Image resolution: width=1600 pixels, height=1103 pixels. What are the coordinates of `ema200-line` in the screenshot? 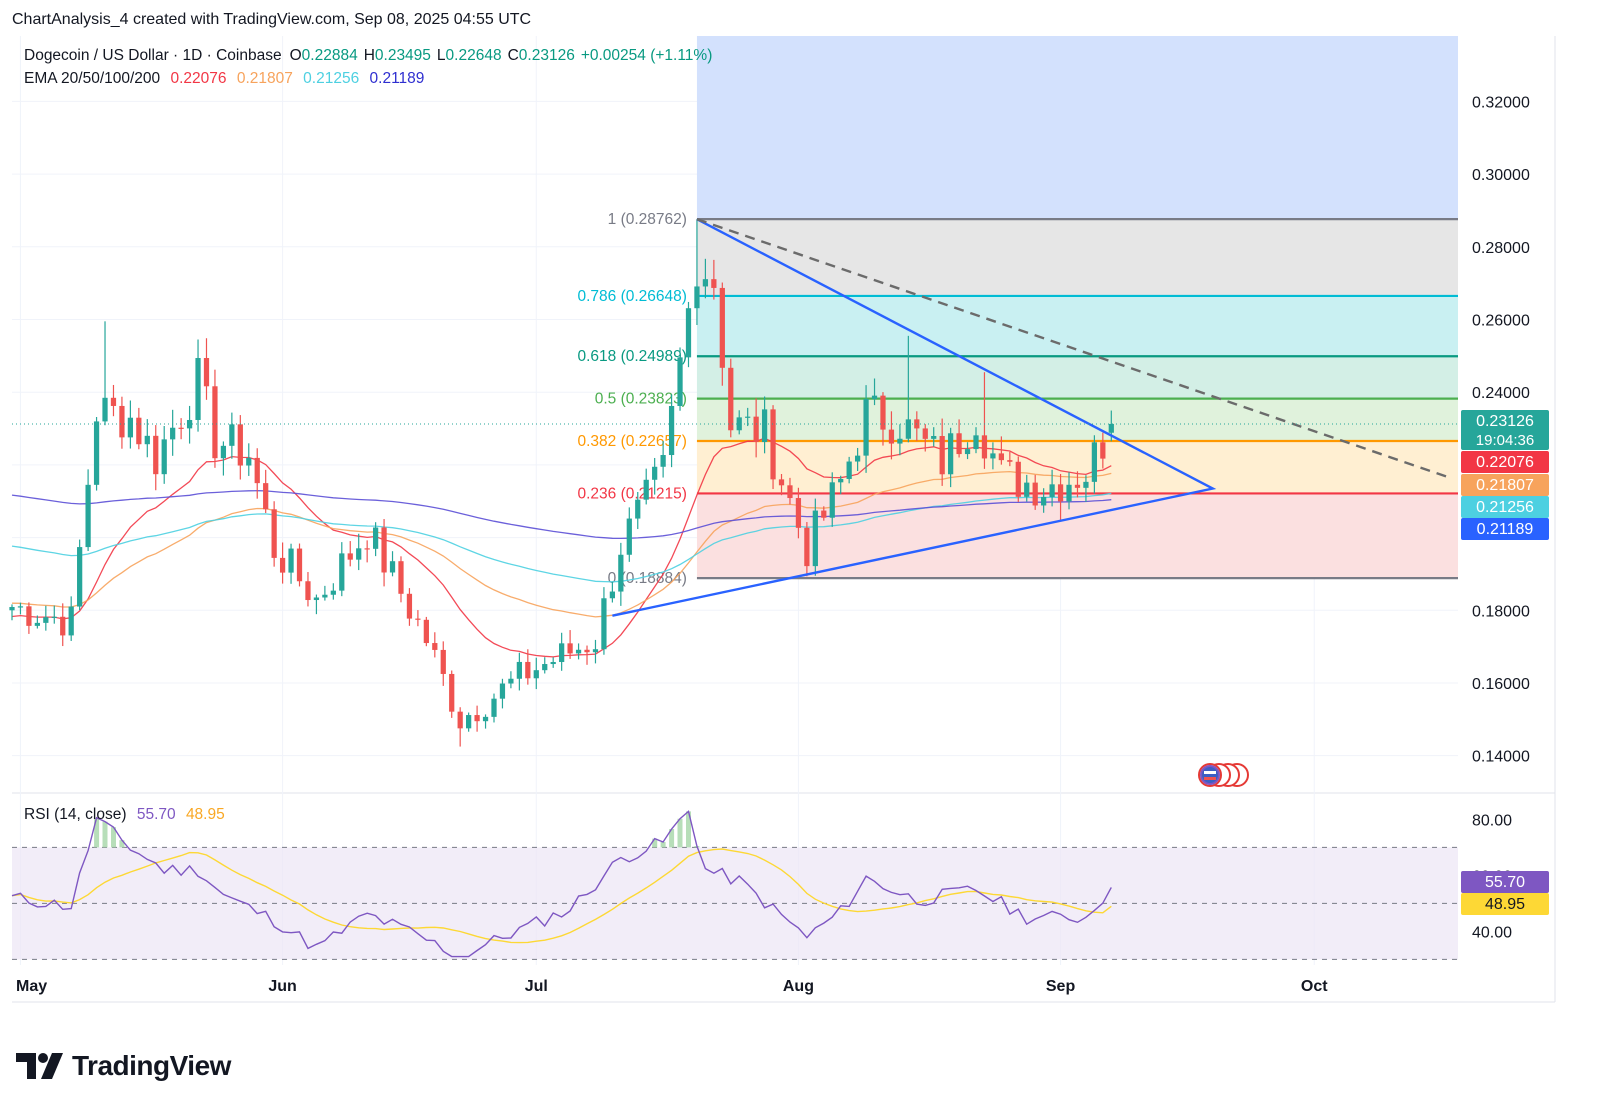 It's located at (561, 515).